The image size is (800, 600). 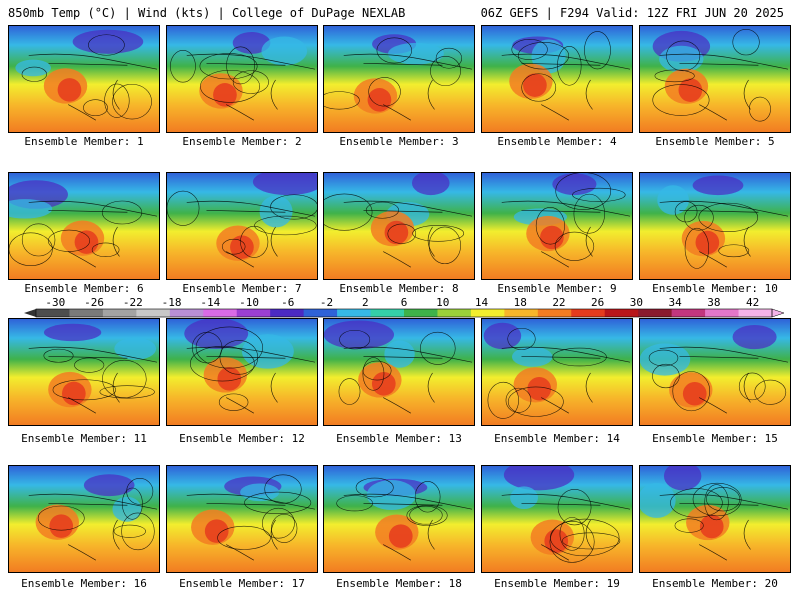 I want to click on colorbar-tick-label: 18, so click(x=520, y=302).